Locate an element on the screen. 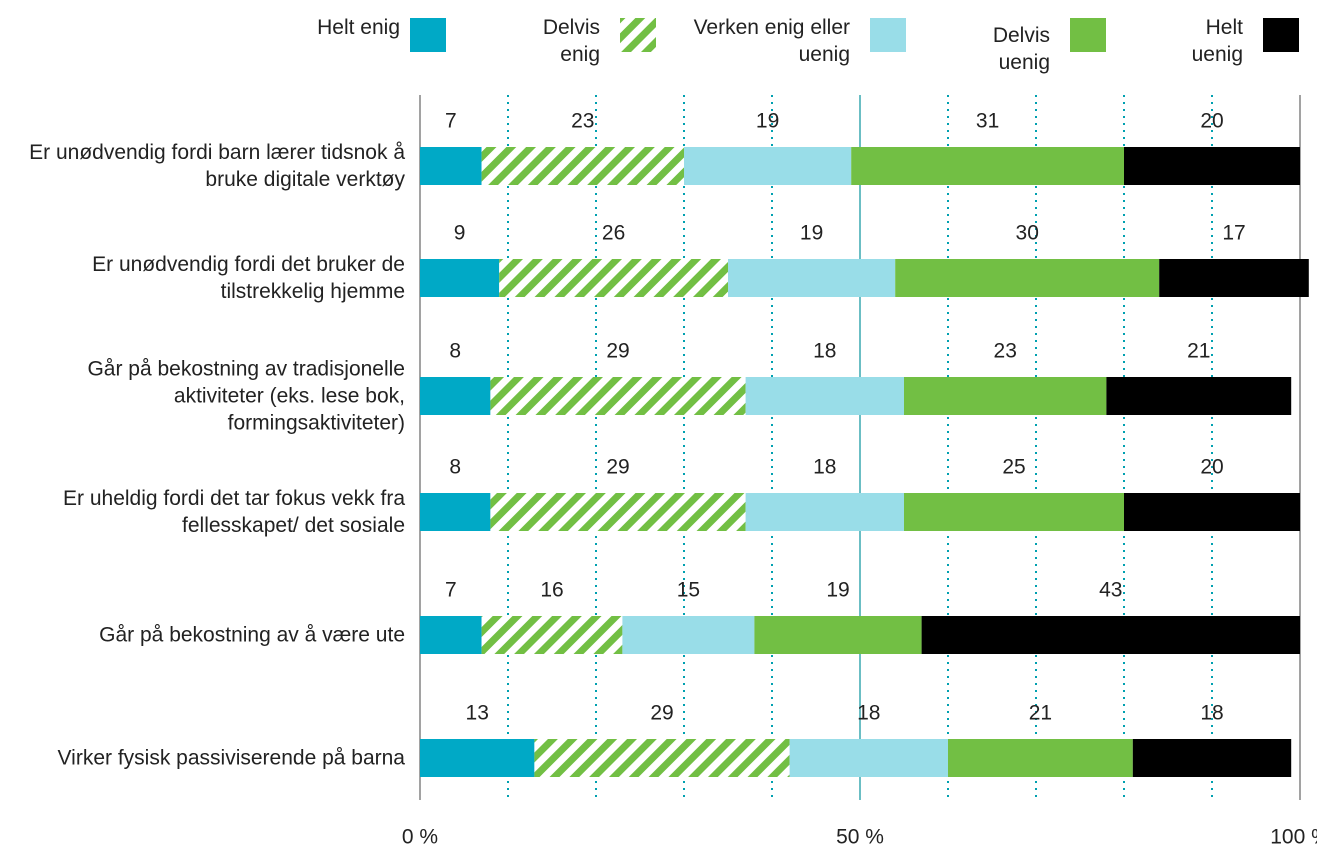 The image size is (1317, 850). value-label: 16 is located at coordinates (551, 590).